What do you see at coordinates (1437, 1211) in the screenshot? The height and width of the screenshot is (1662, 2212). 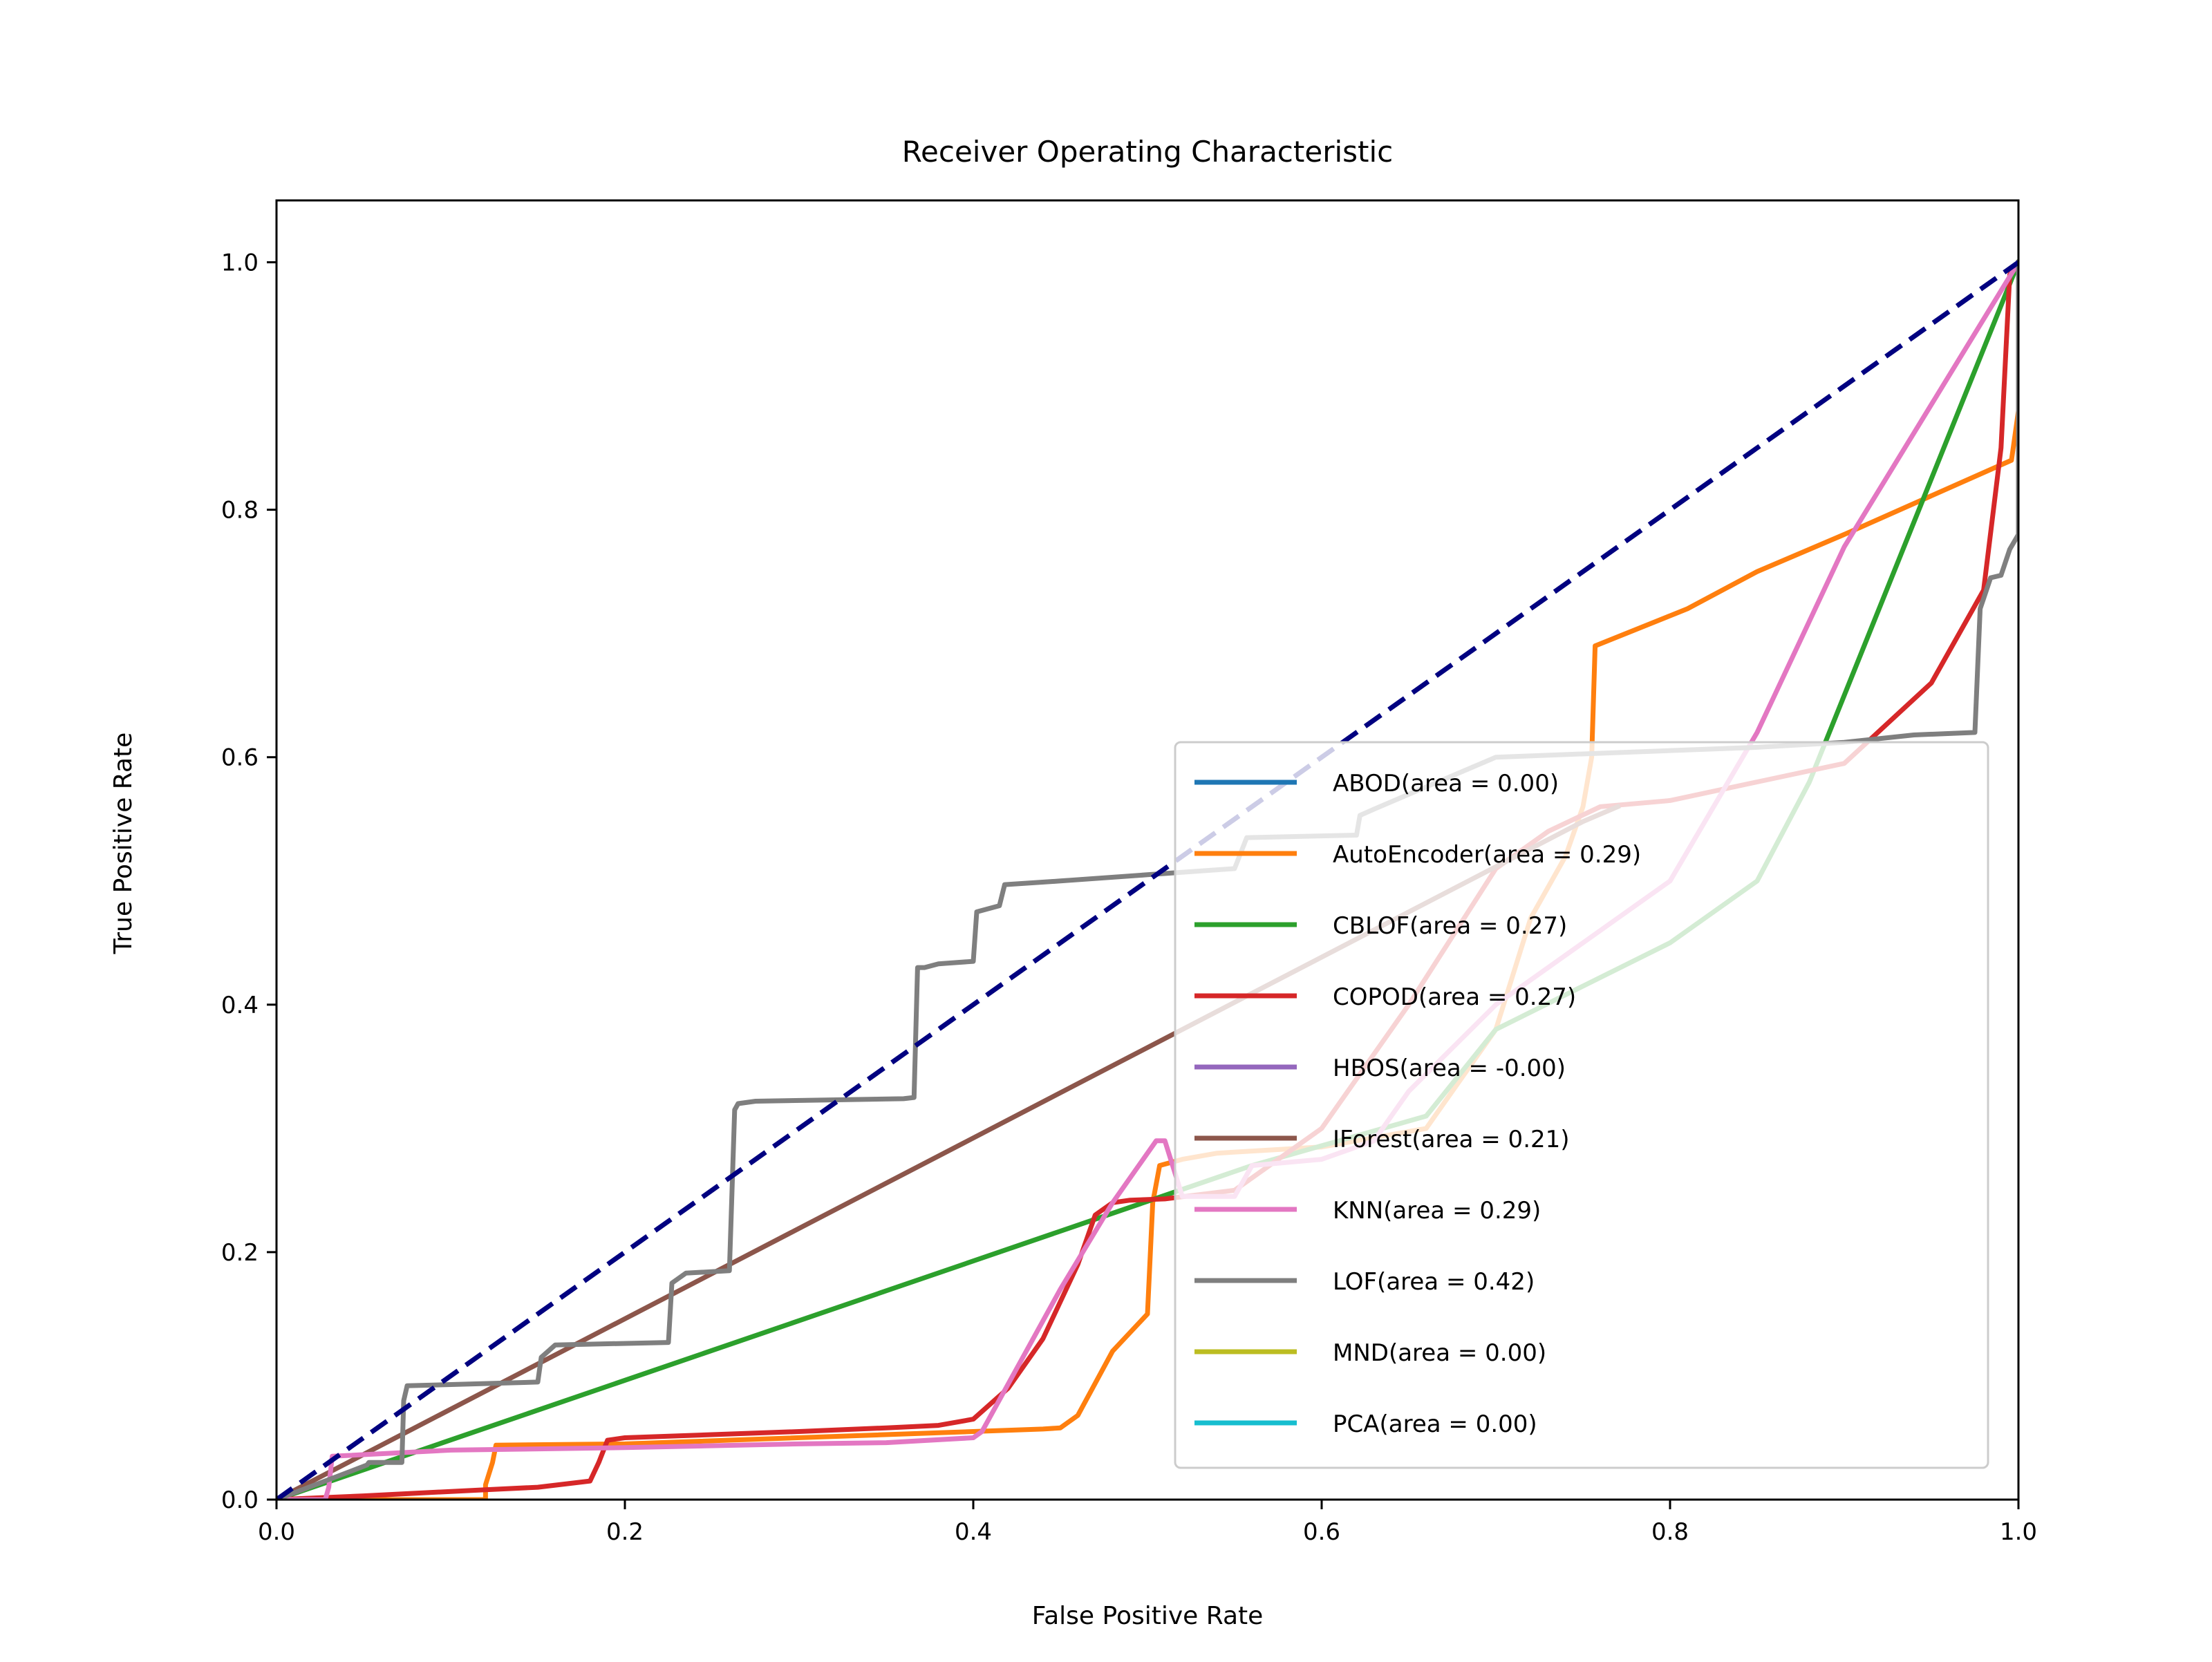 I see `legend-entry-label: KNN(area = 0.29)` at bounding box center [1437, 1211].